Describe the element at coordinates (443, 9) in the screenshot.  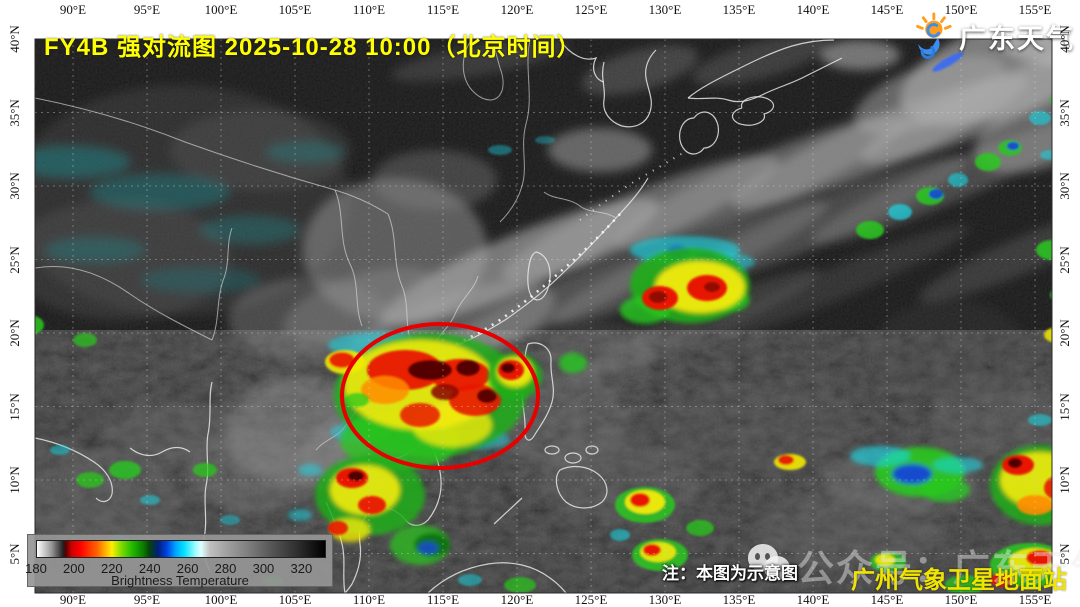
I see `lon-label-top: 115°E` at that location.